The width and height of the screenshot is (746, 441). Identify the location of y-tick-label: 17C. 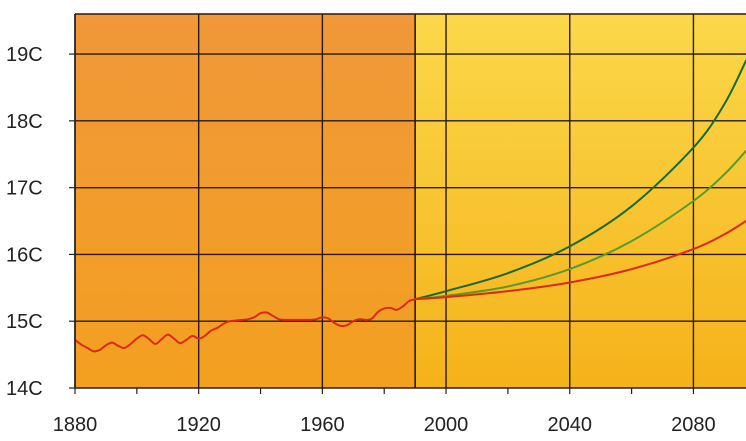
(24, 189).